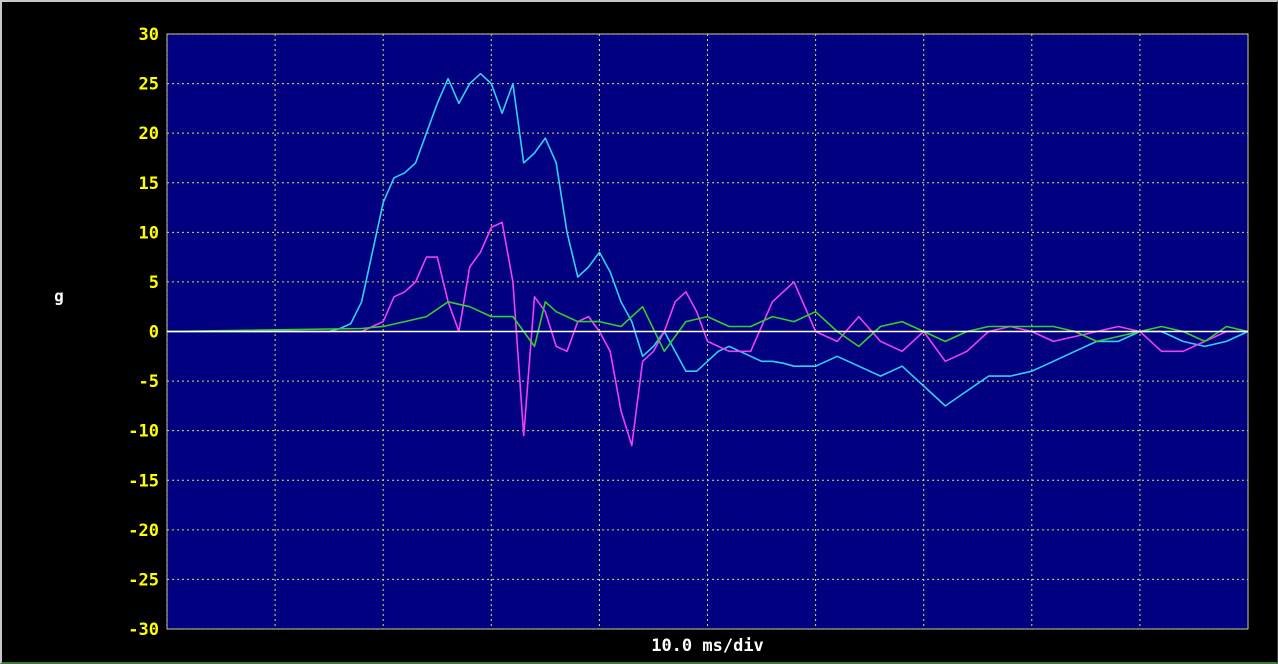  Describe the element at coordinates (154, 333) in the screenshot. I see `y-tick-label: 0` at that location.